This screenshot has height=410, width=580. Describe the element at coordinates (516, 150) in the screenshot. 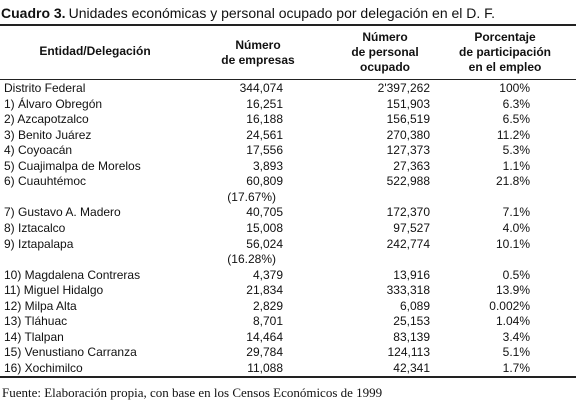

I see `cell-porcentaje: 5.3%` at that location.